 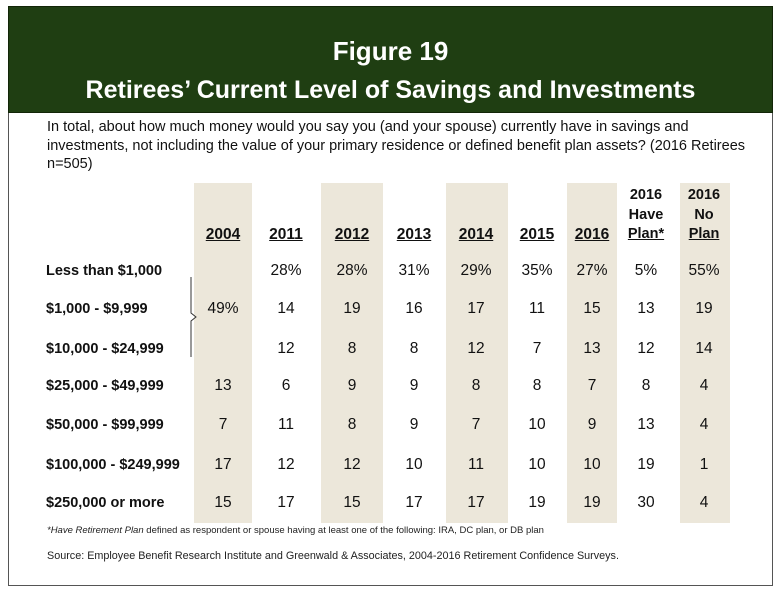 I want to click on table-cell: 16, so click(x=414, y=308).